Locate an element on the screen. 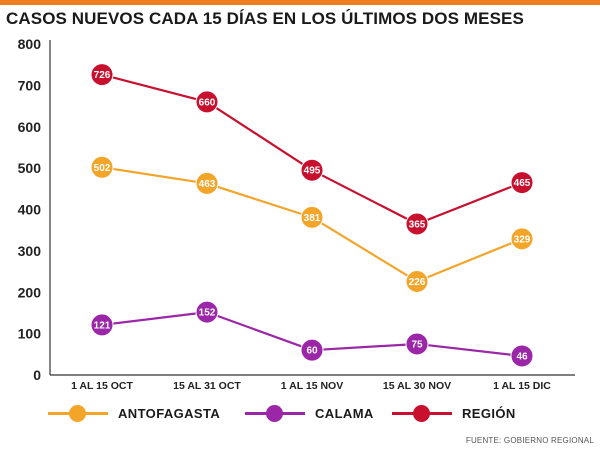 Image resolution: width=600 pixels, height=452 pixels. x-tick-label: 15 AL 31 OCT is located at coordinates (207, 386).